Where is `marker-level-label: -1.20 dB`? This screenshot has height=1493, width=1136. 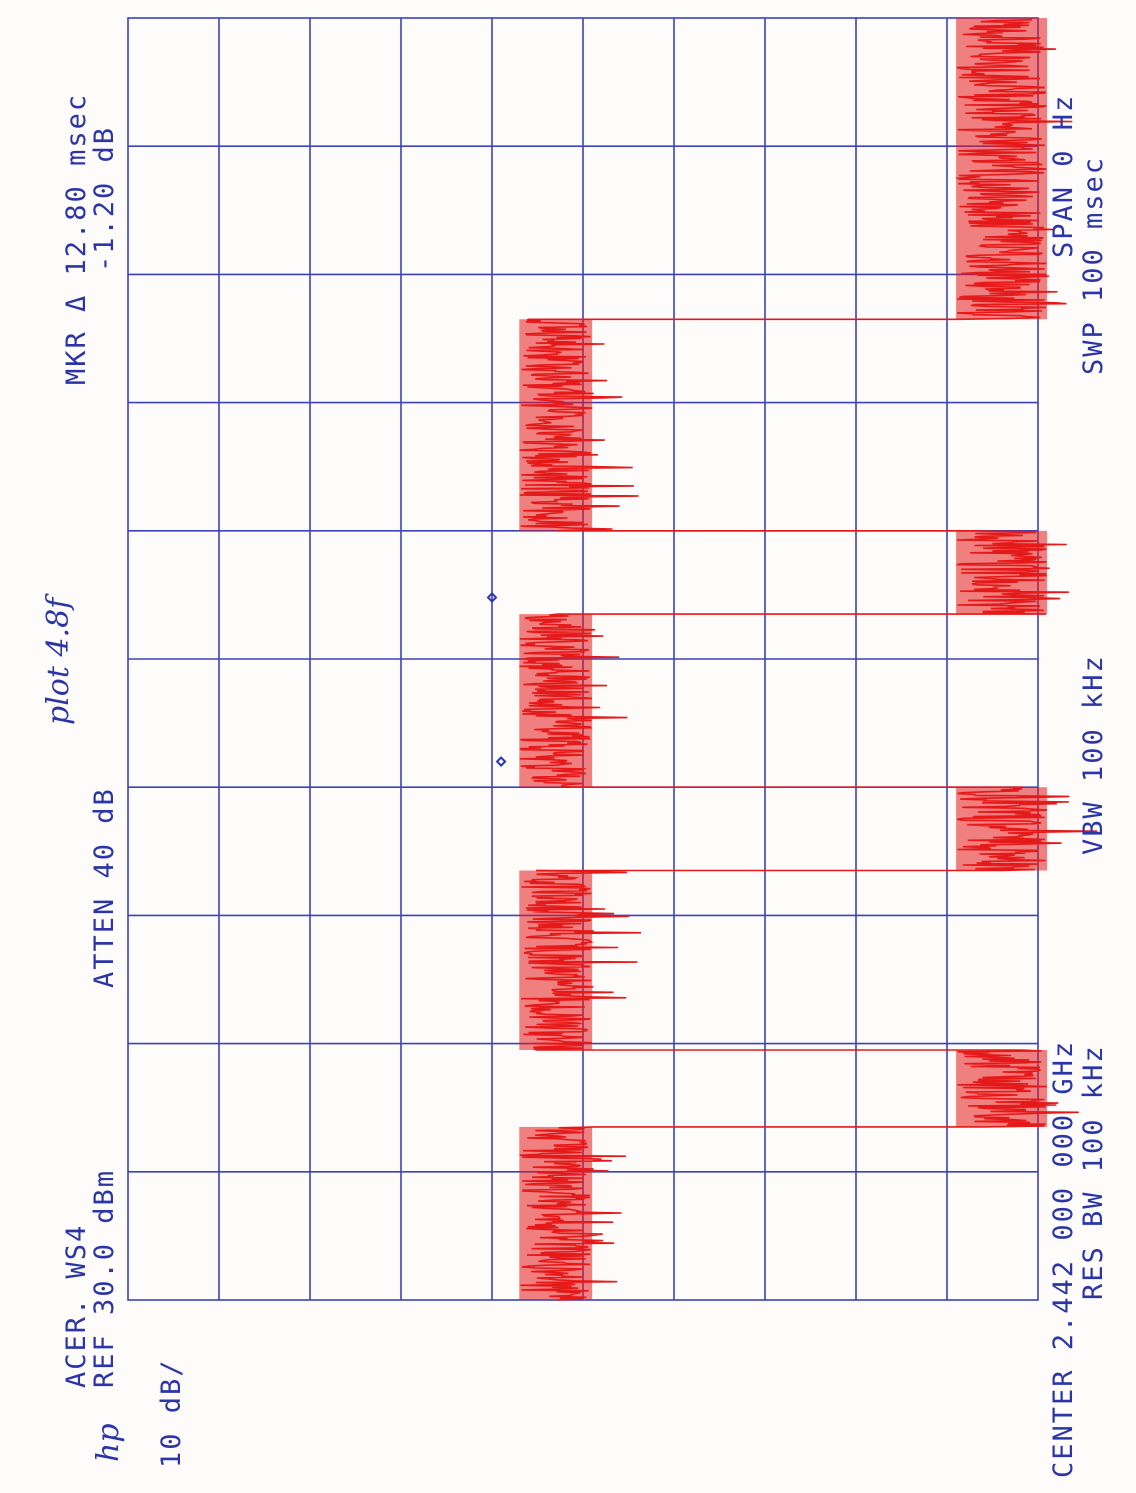 marker-level-label: -1.20 dB is located at coordinates (104, 199).